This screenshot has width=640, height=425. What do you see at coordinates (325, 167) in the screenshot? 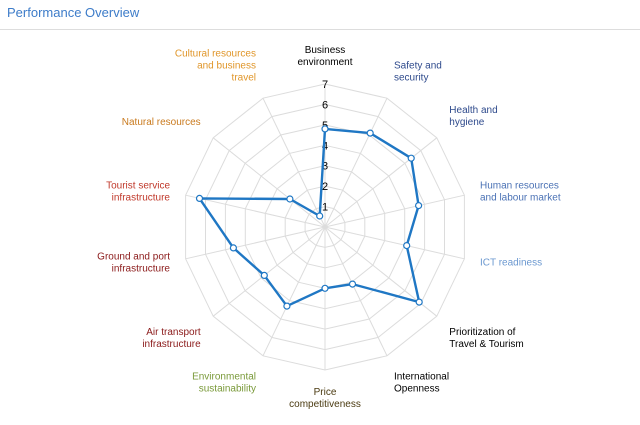
I see `tick-label-3: 3` at bounding box center [325, 167].